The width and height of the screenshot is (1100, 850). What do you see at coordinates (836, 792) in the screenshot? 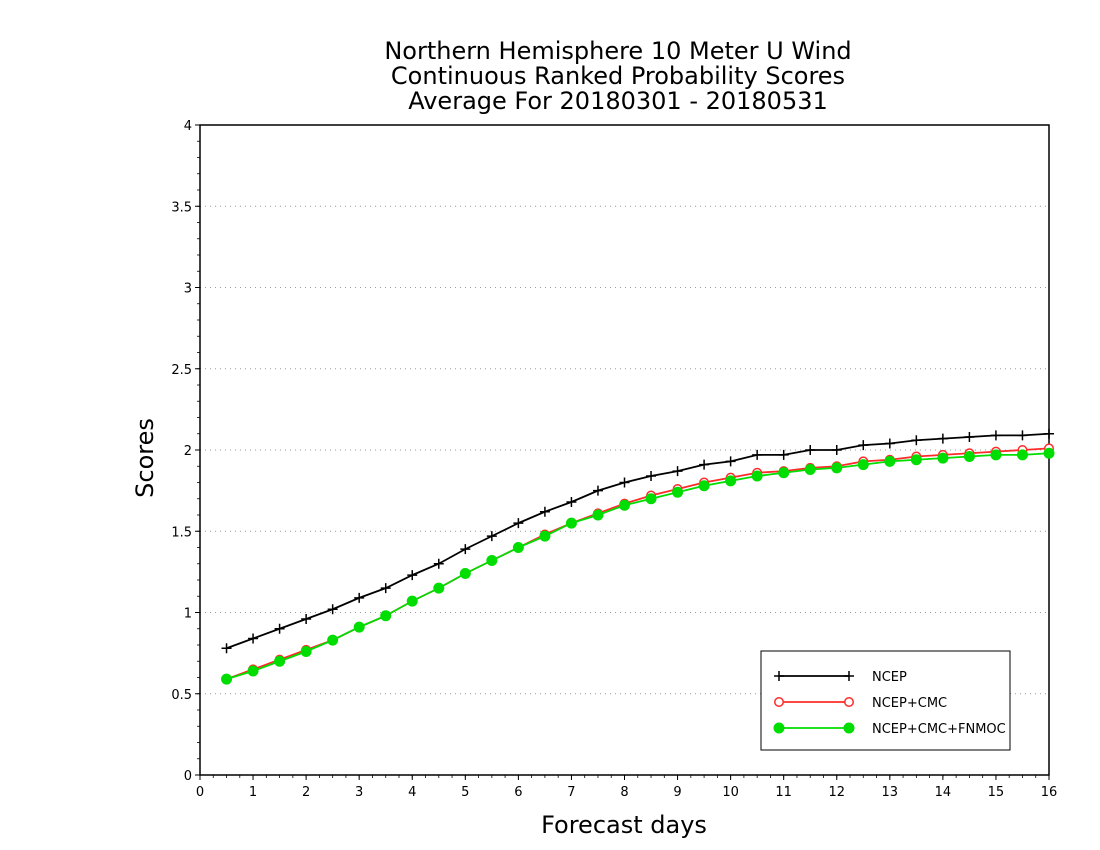
I see `x-tick-label: 12` at bounding box center [836, 792].